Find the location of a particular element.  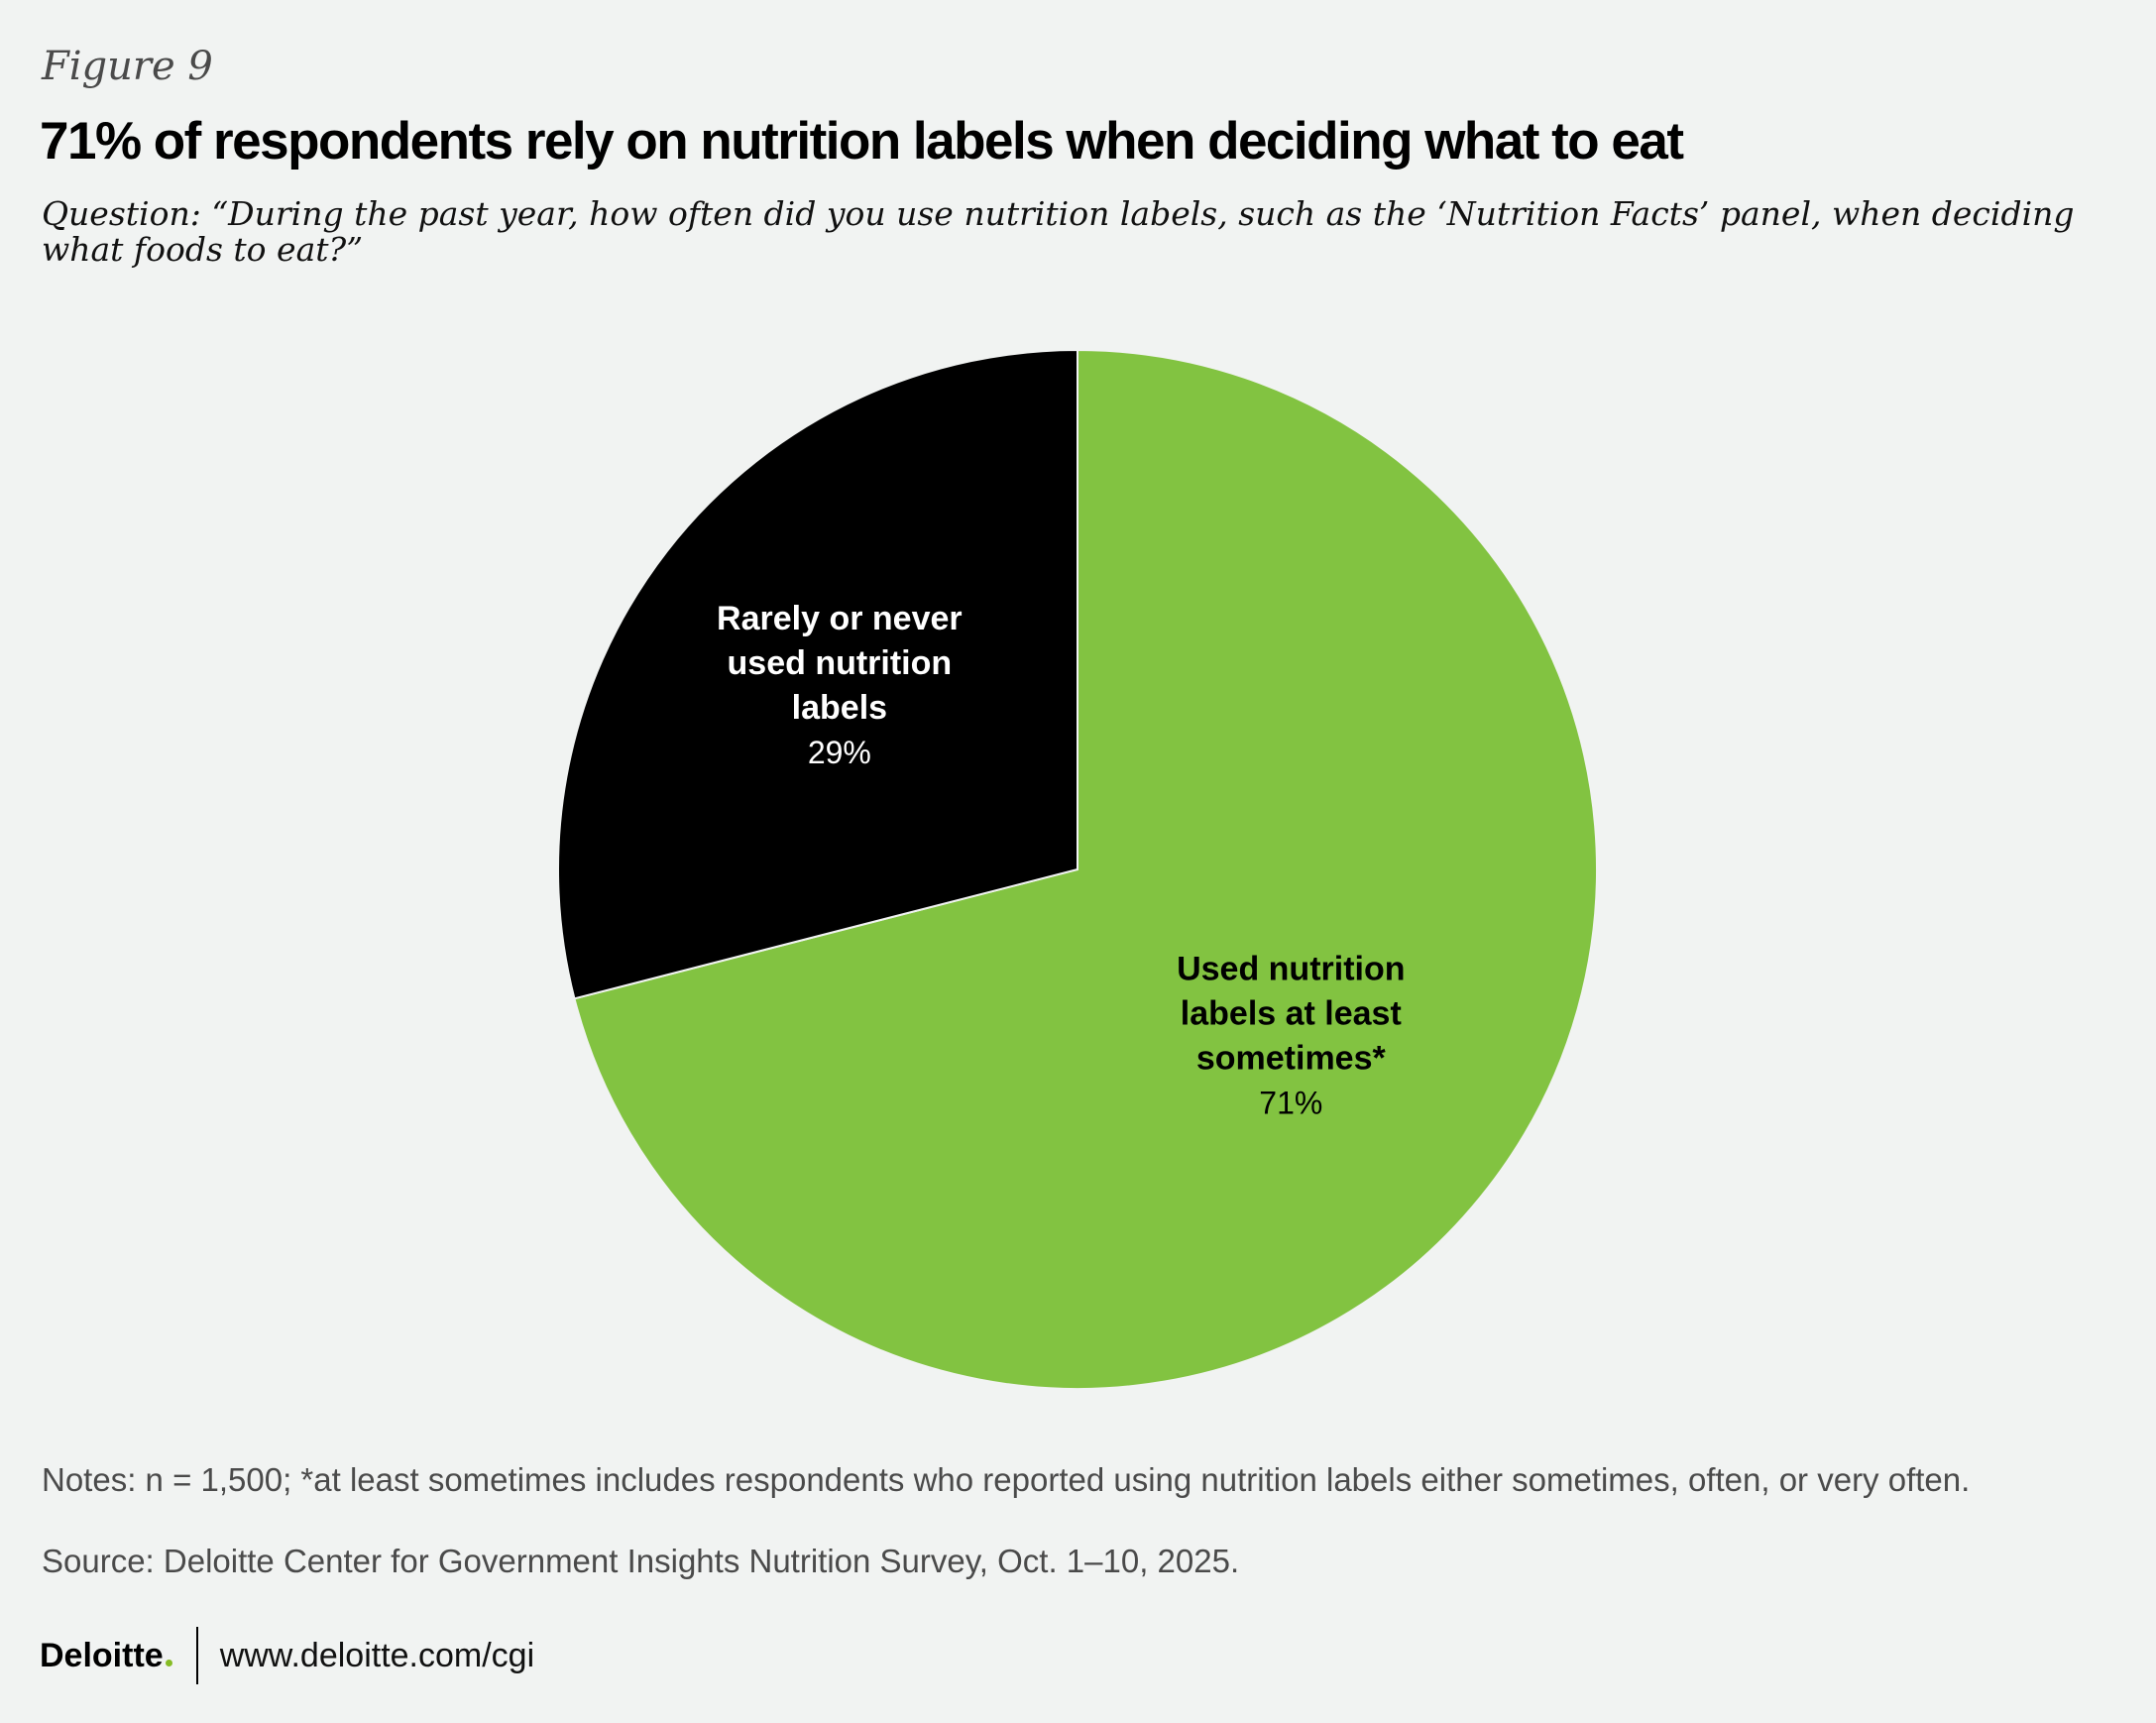

slice-label-line: Rarely or never is located at coordinates (840, 618).